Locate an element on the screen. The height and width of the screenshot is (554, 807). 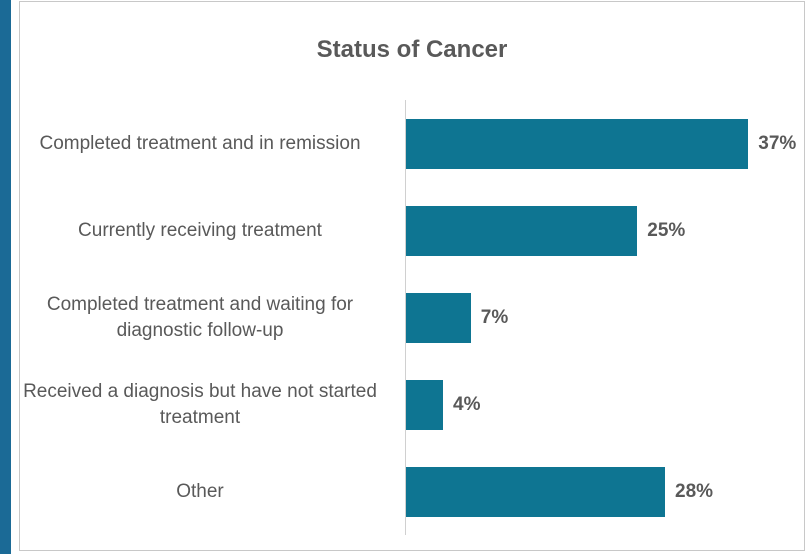
side-strip is located at coordinates (5, 277).